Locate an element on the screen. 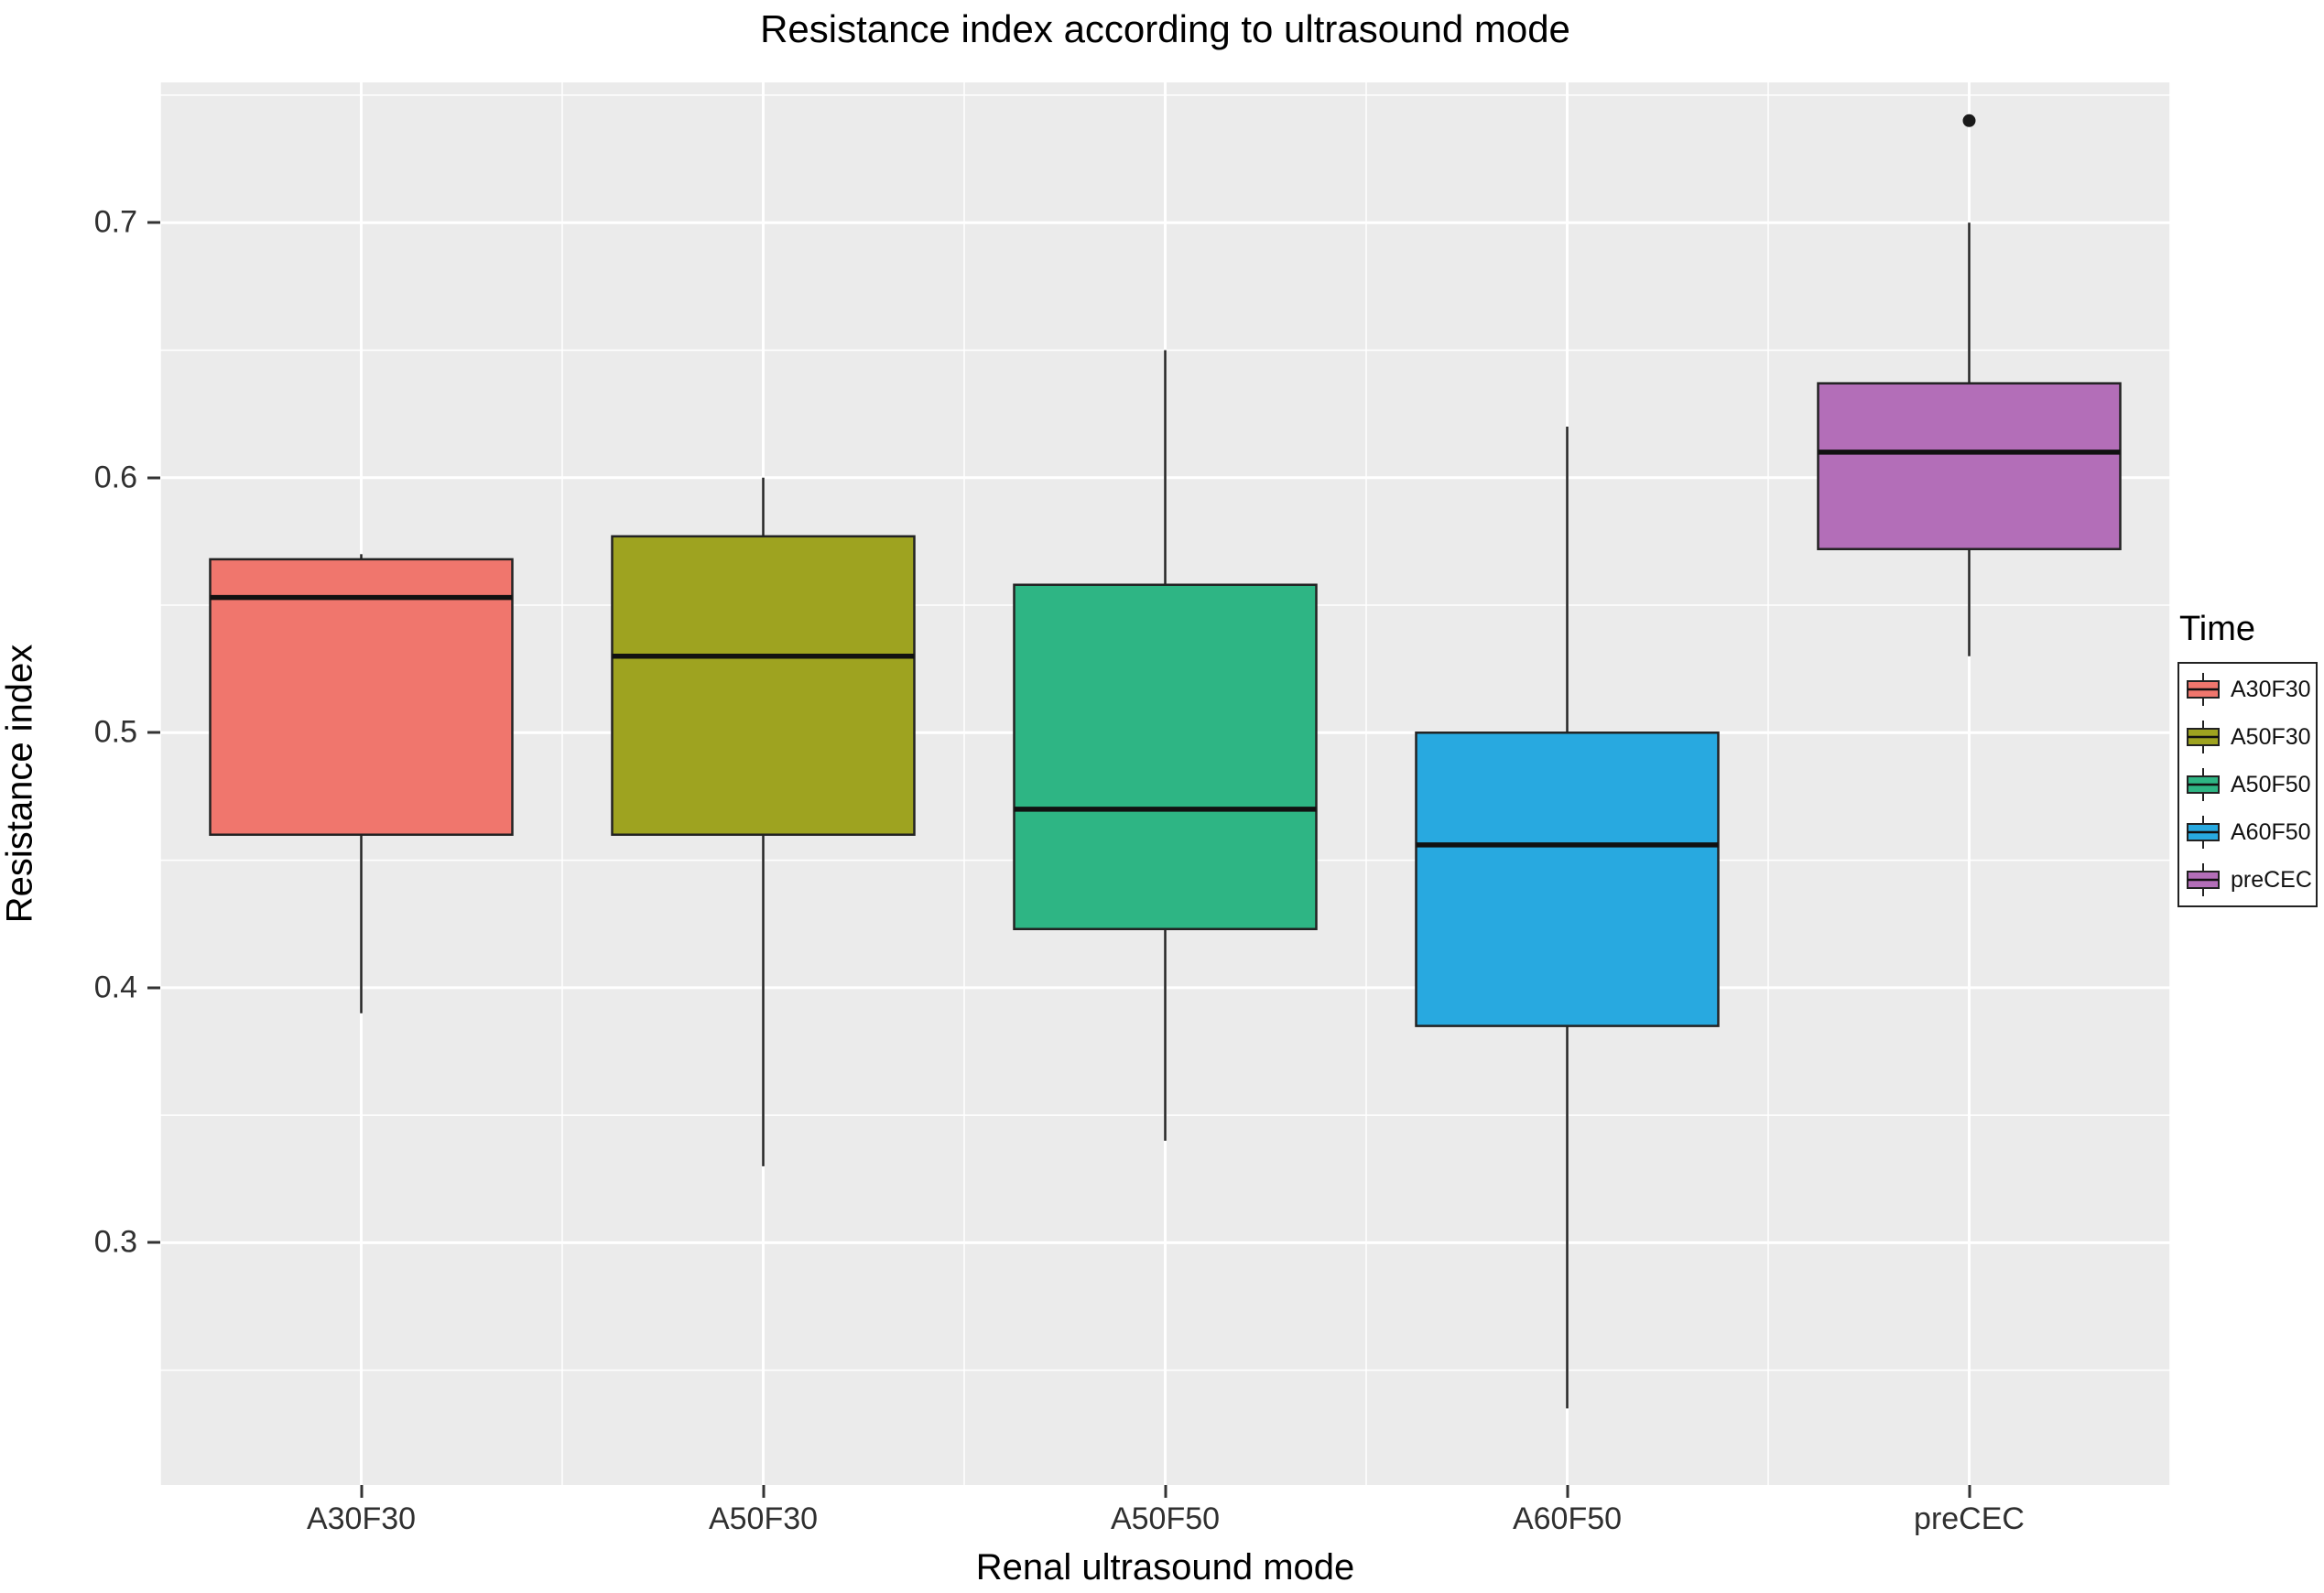 The height and width of the screenshot is (1593, 2324). outlier-point-preCEC is located at coordinates (1969, 121).